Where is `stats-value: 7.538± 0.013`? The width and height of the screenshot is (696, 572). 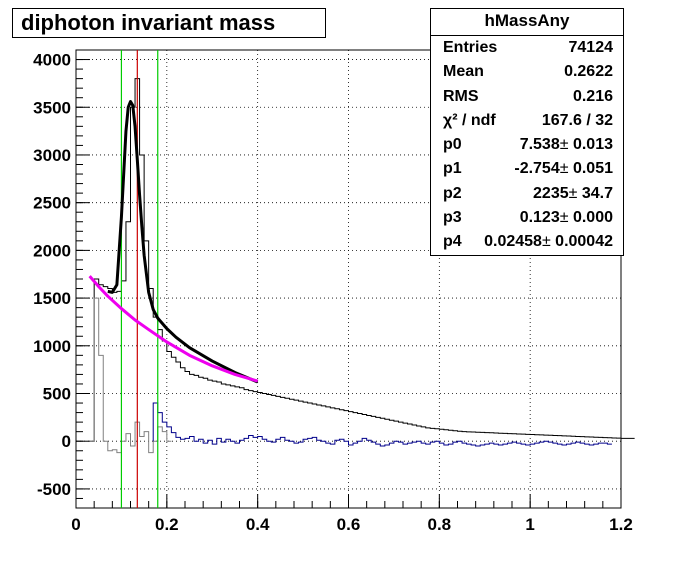
stats-value: 7.538± 0.013 is located at coordinates (566, 145).